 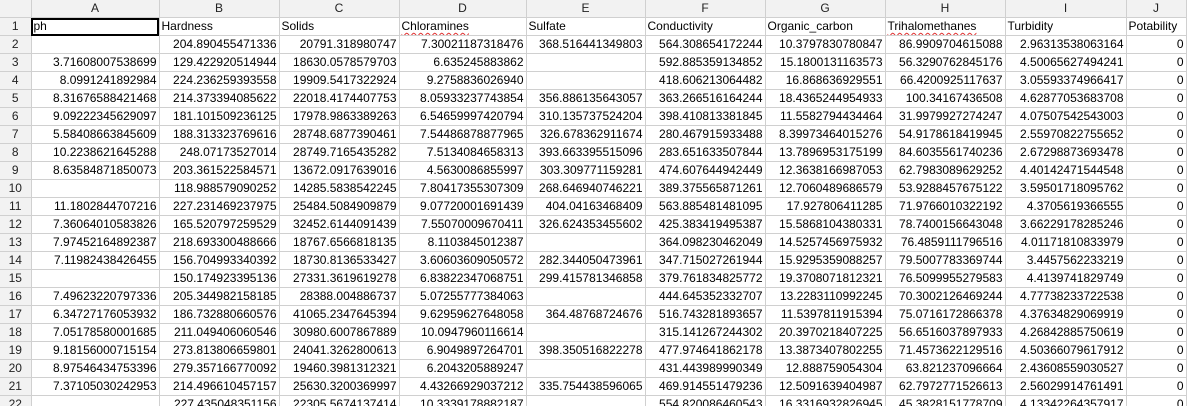 What do you see at coordinates (339, 368) in the screenshot?
I see `data-cell: 19460.3981312321` at bounding box center [339, 368].